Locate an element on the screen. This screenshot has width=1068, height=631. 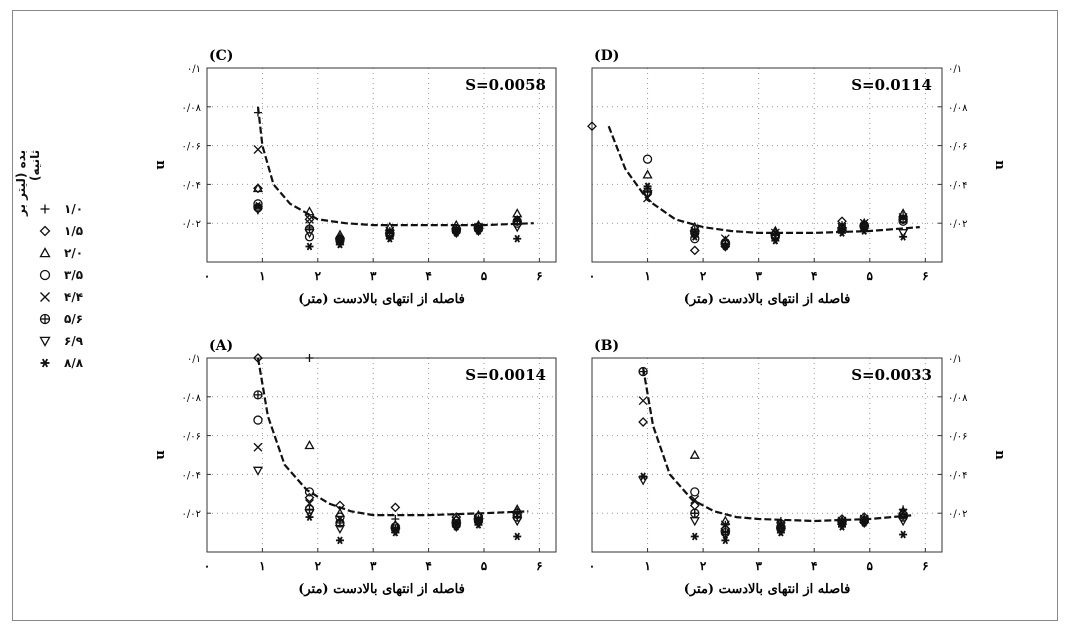
diamond-marker is located at coordinates (45, 231).